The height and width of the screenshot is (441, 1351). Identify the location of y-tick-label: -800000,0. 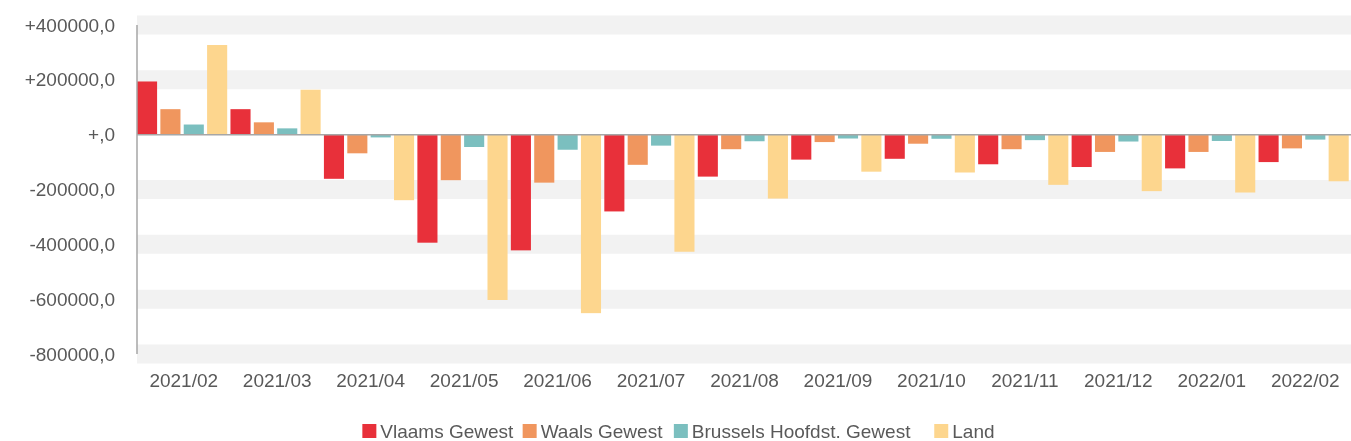
(72, 354).